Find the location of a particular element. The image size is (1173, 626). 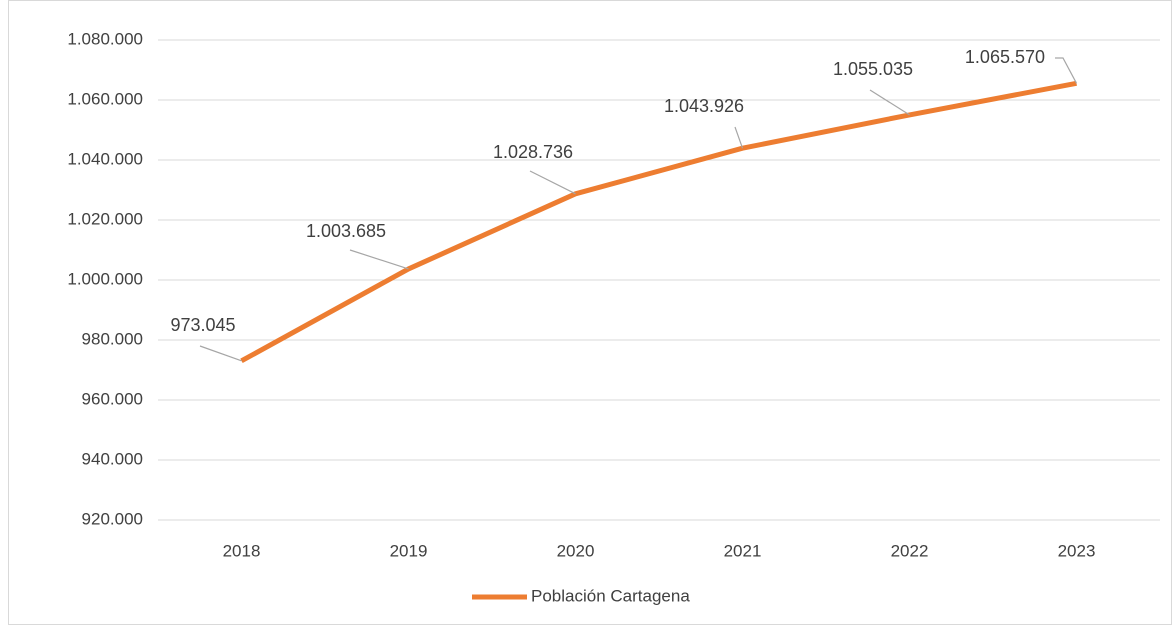

x-tick-label: 2022 is located at coordinates (910, 550).